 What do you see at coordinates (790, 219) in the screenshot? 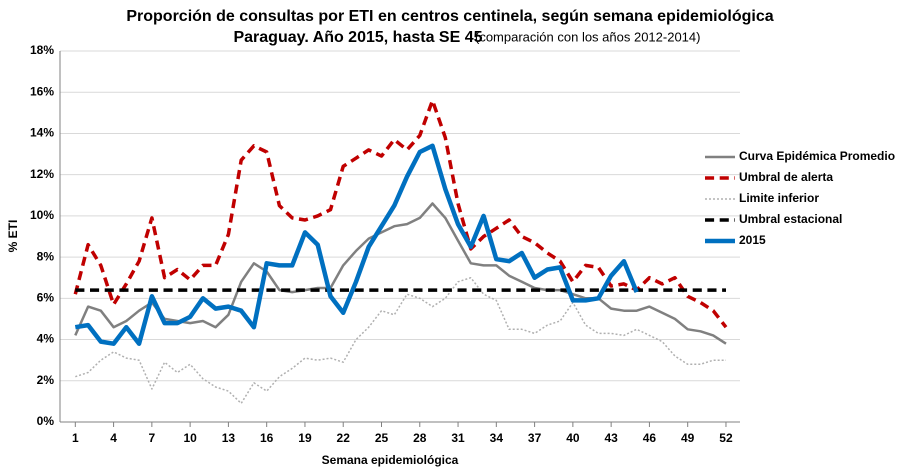
I see `legend-label: Umbral estacional` at bounding box center [790, 219].